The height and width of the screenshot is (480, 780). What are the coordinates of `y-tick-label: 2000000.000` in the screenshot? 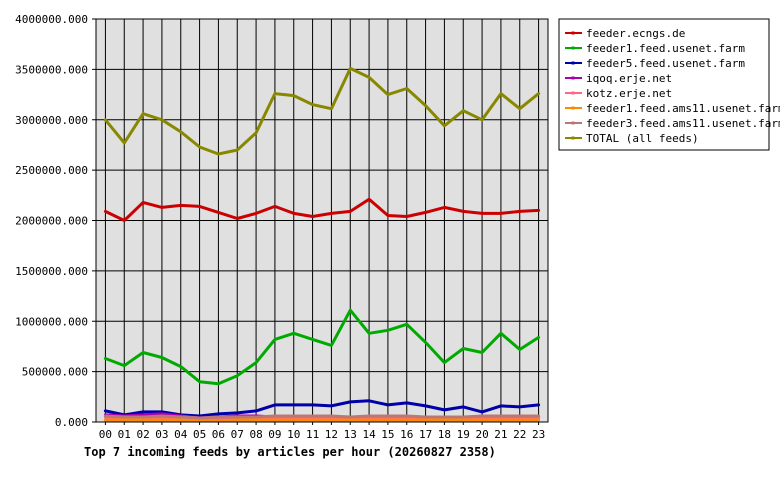 It's located at (51, 221).